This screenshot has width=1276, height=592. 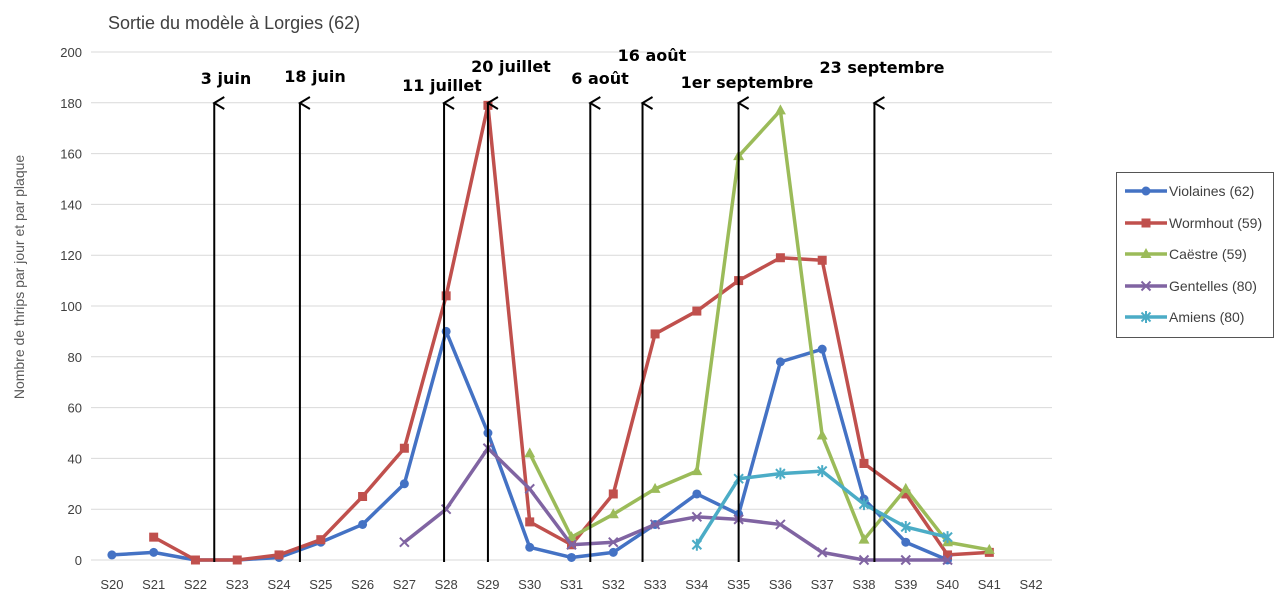 I want to click on y-axis-ticks: 0 20 40 60 80 100 120 140 160 180 200, so click(x=71, y=306).